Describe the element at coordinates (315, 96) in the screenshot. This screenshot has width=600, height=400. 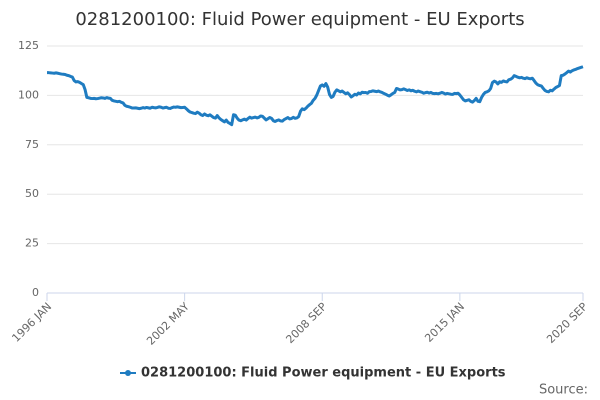
I see `data-line` at that location.